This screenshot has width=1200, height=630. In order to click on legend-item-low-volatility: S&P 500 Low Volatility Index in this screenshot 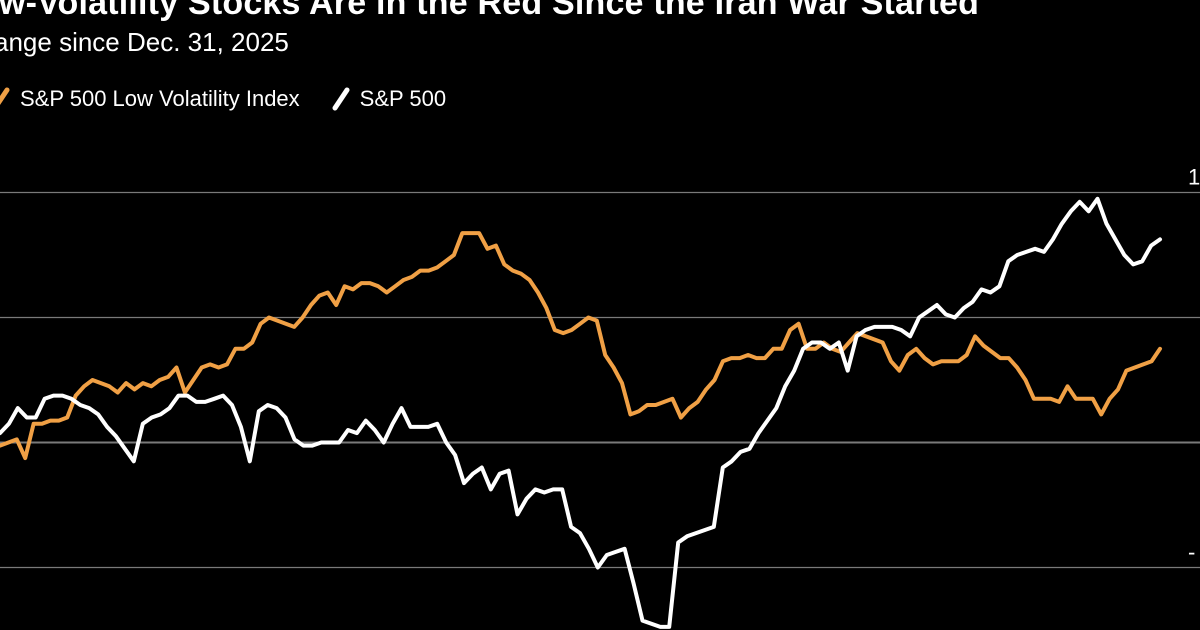, I will do `click(150, 99)`.